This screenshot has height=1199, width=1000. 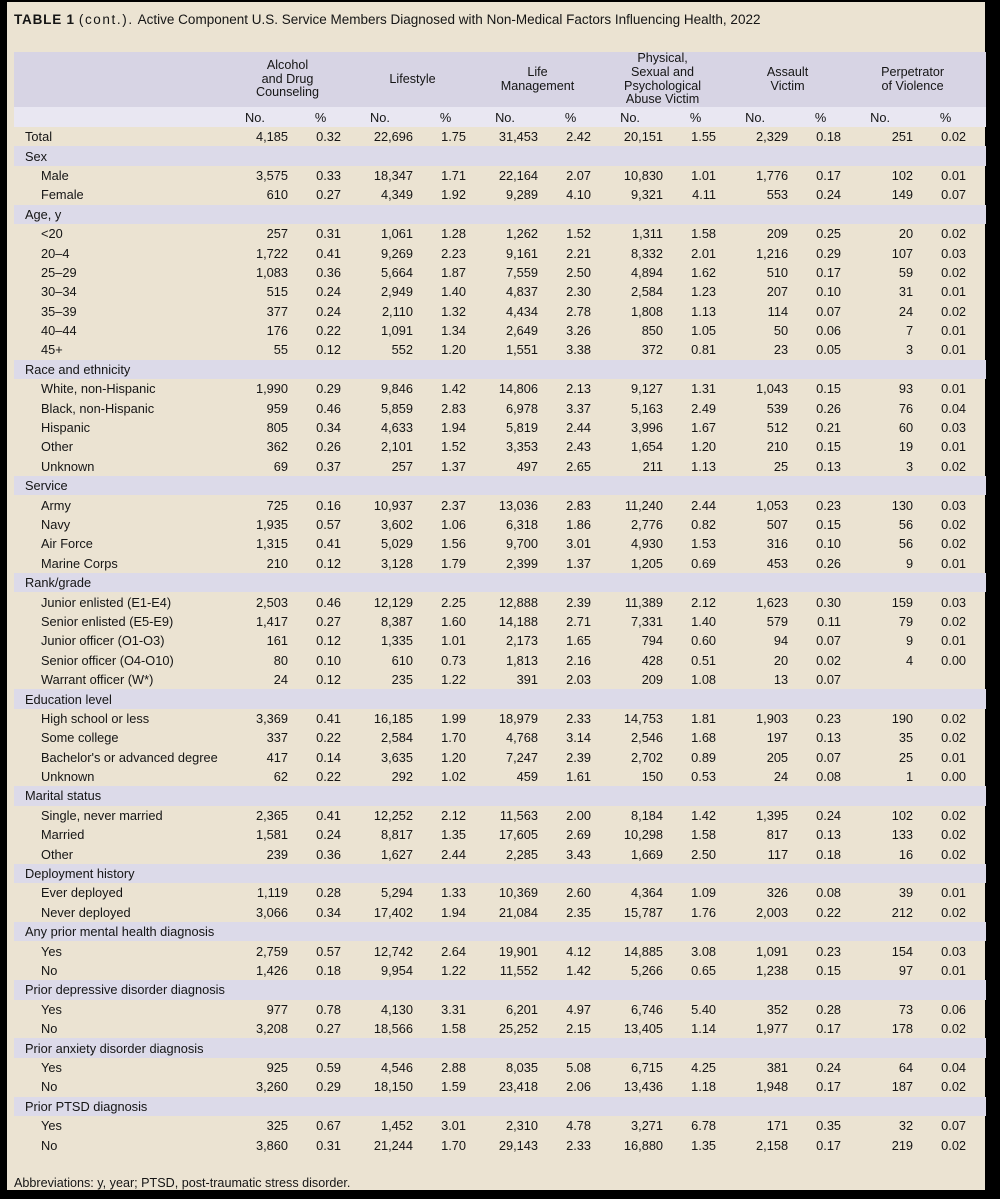 I want to click on value-no: 197, so click(x=777, y=738).